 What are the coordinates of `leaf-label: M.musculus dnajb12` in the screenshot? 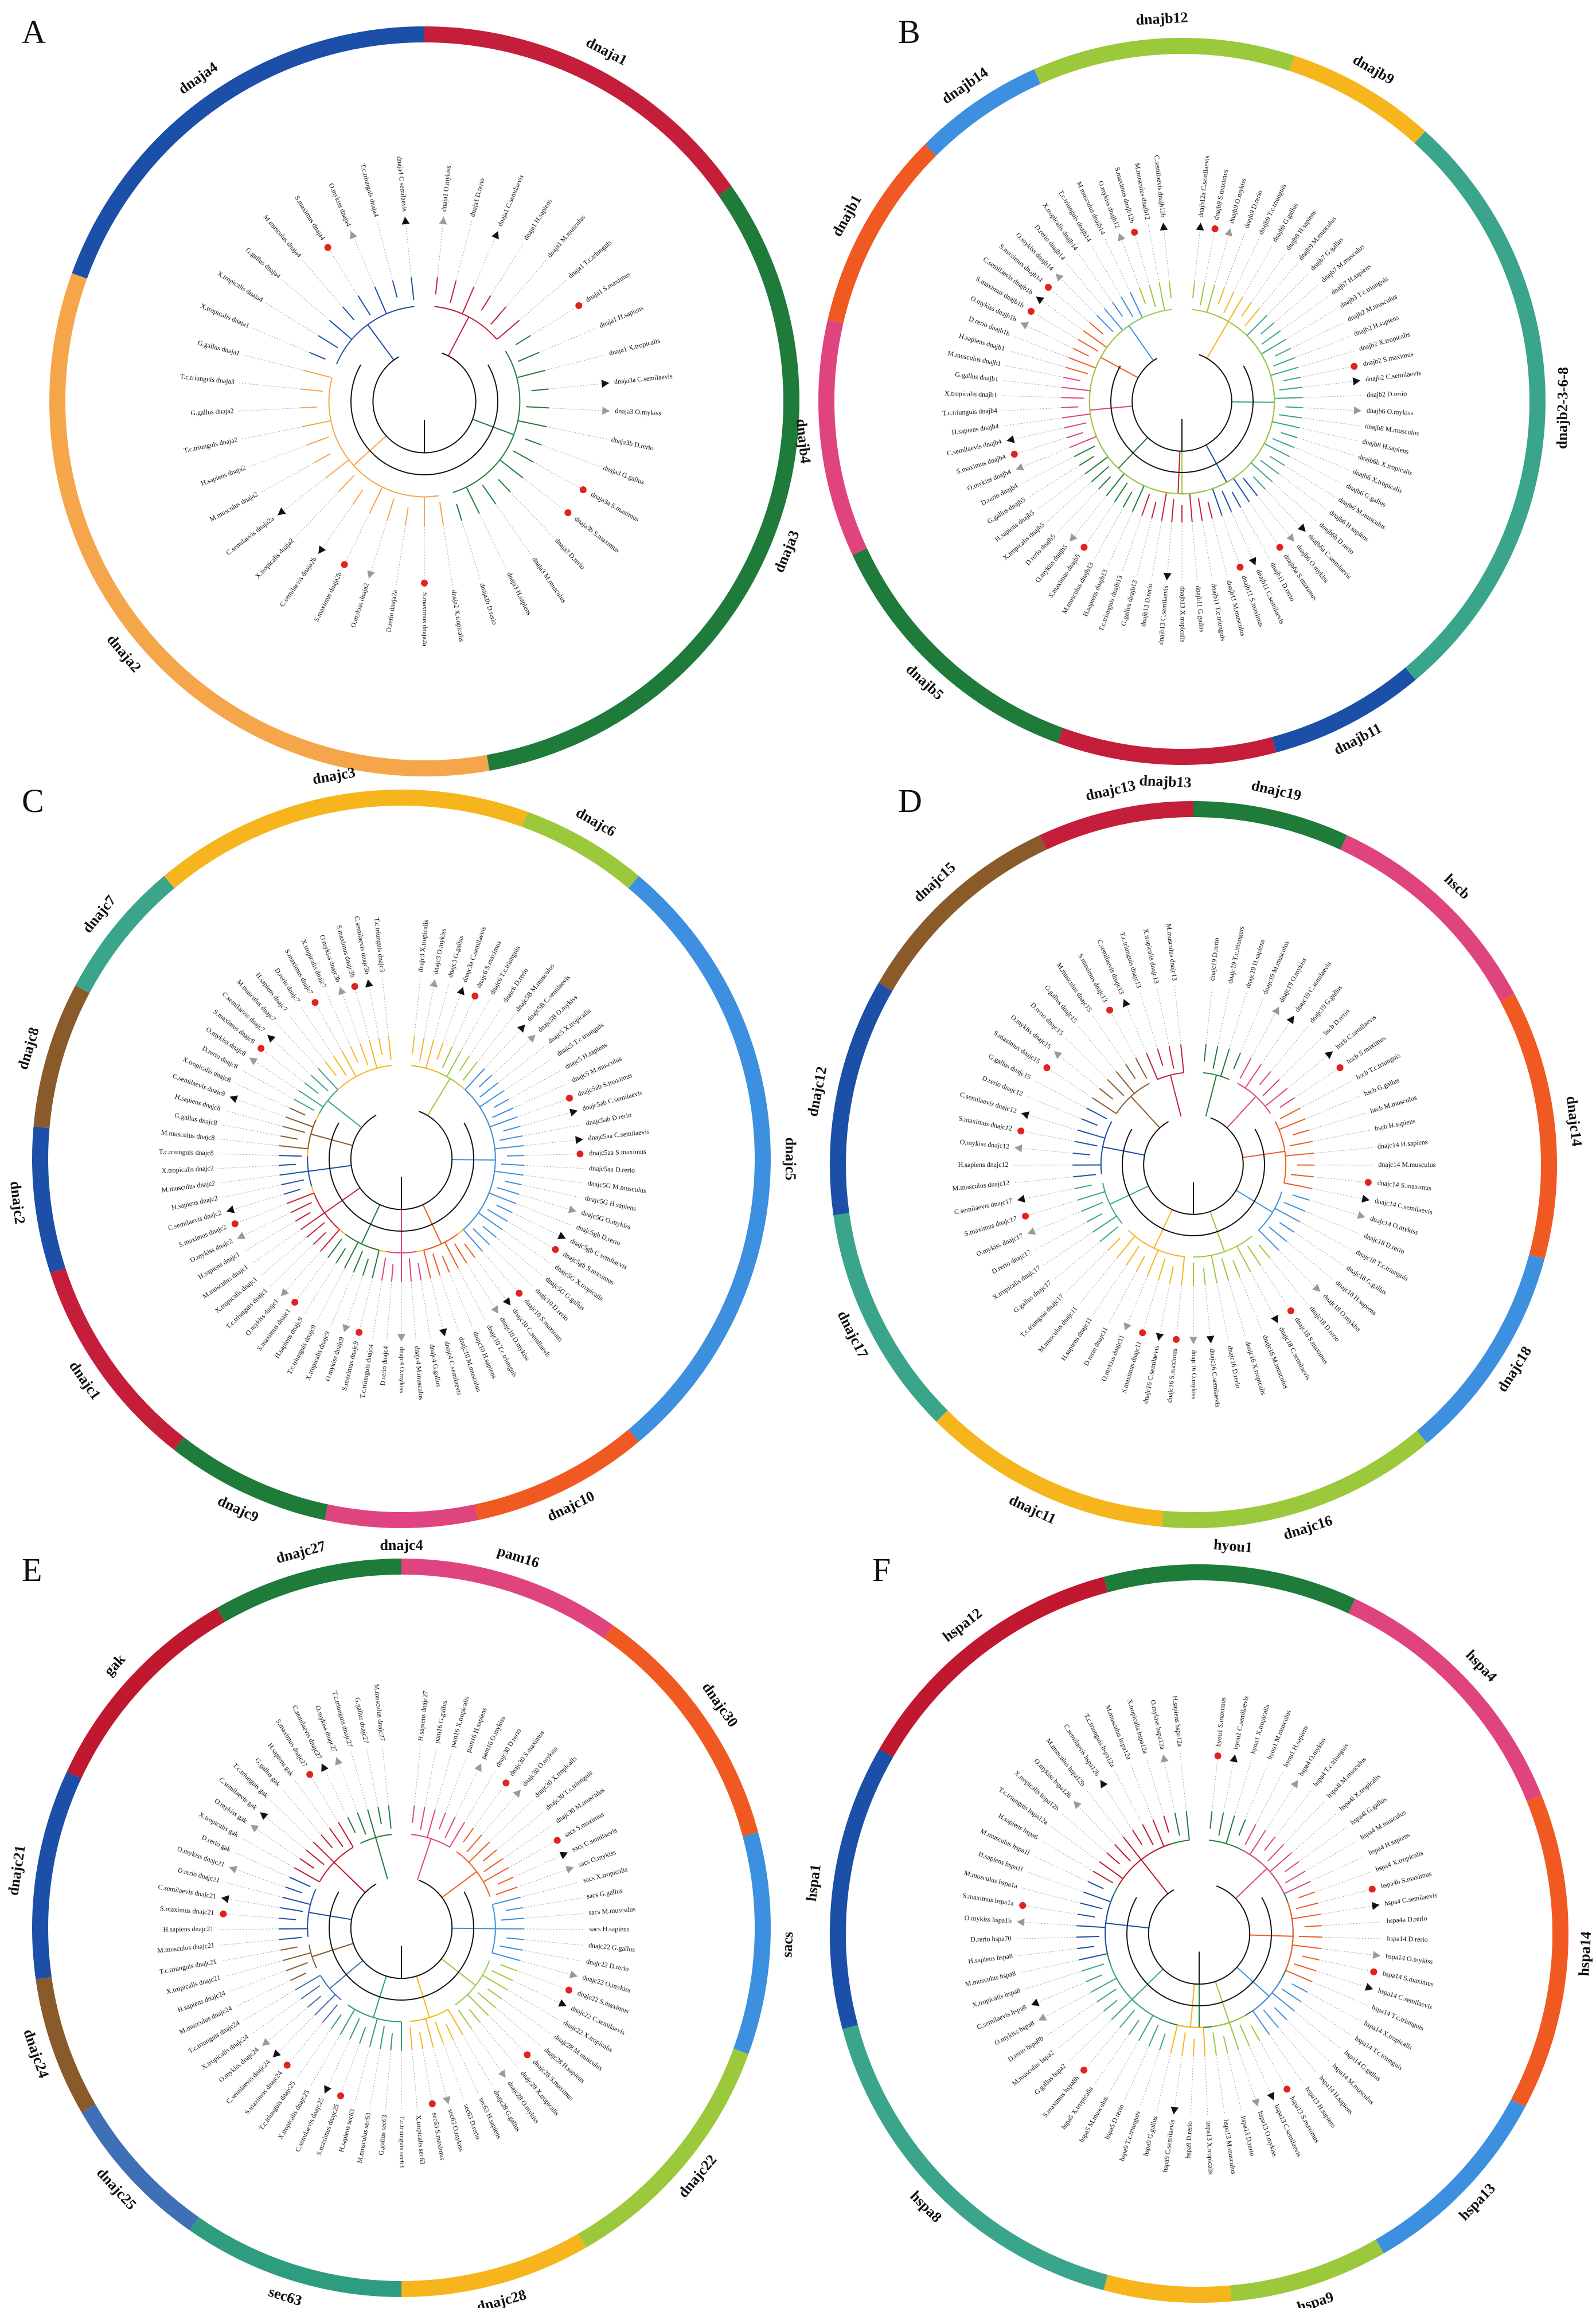 It's located at (1142, 191).